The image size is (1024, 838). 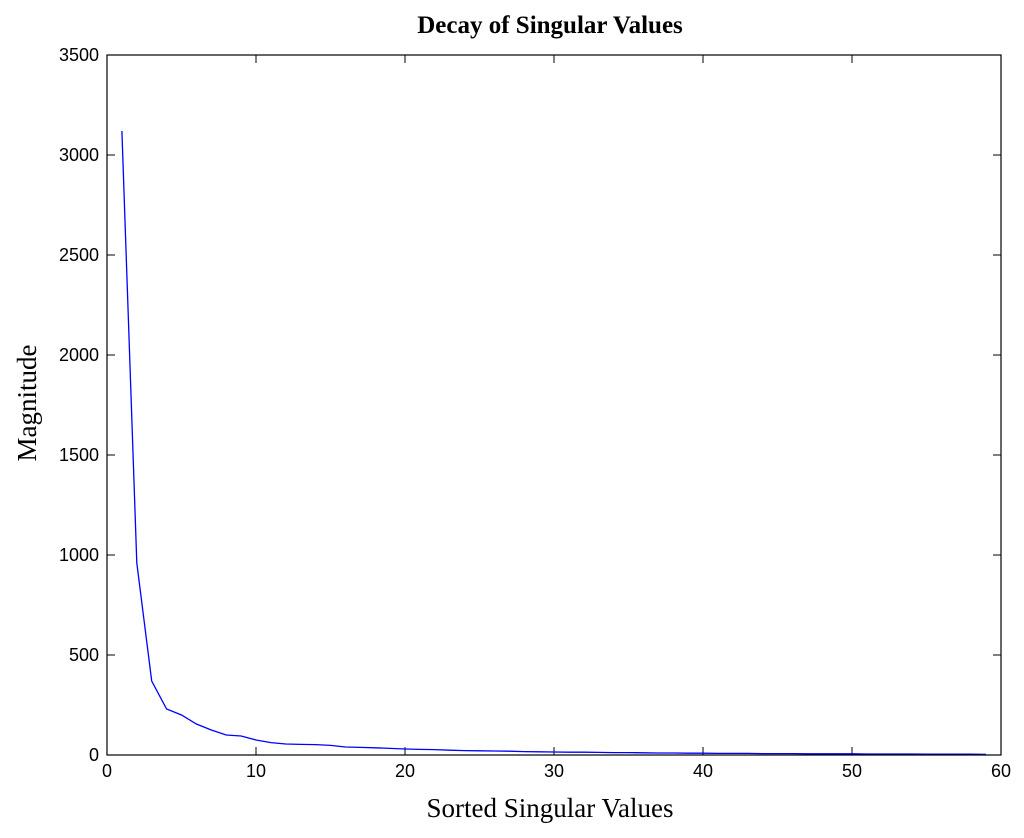 What do you see at coordinates (79, 555) in the screenshot?
I see `y-tick-label: 1000` at bounding box center [79, 555].